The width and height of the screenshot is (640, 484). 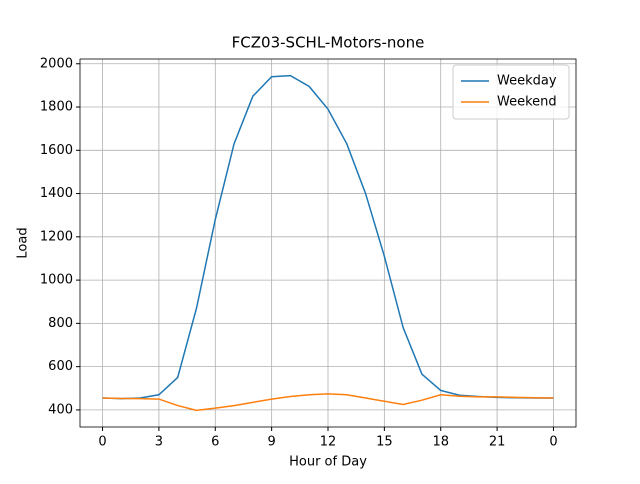 I want to click on x-tick-label: 6, so click(x=215, y=442).